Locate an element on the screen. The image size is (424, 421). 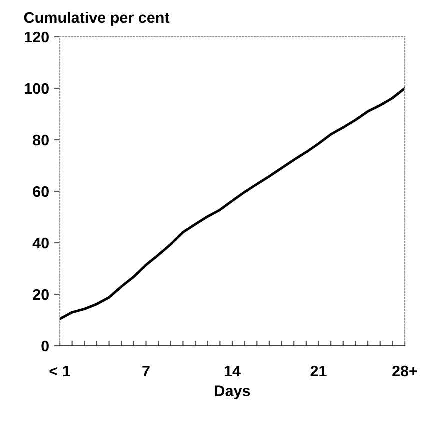
y-tick-label: 40 is located at coordinates (40, 243).